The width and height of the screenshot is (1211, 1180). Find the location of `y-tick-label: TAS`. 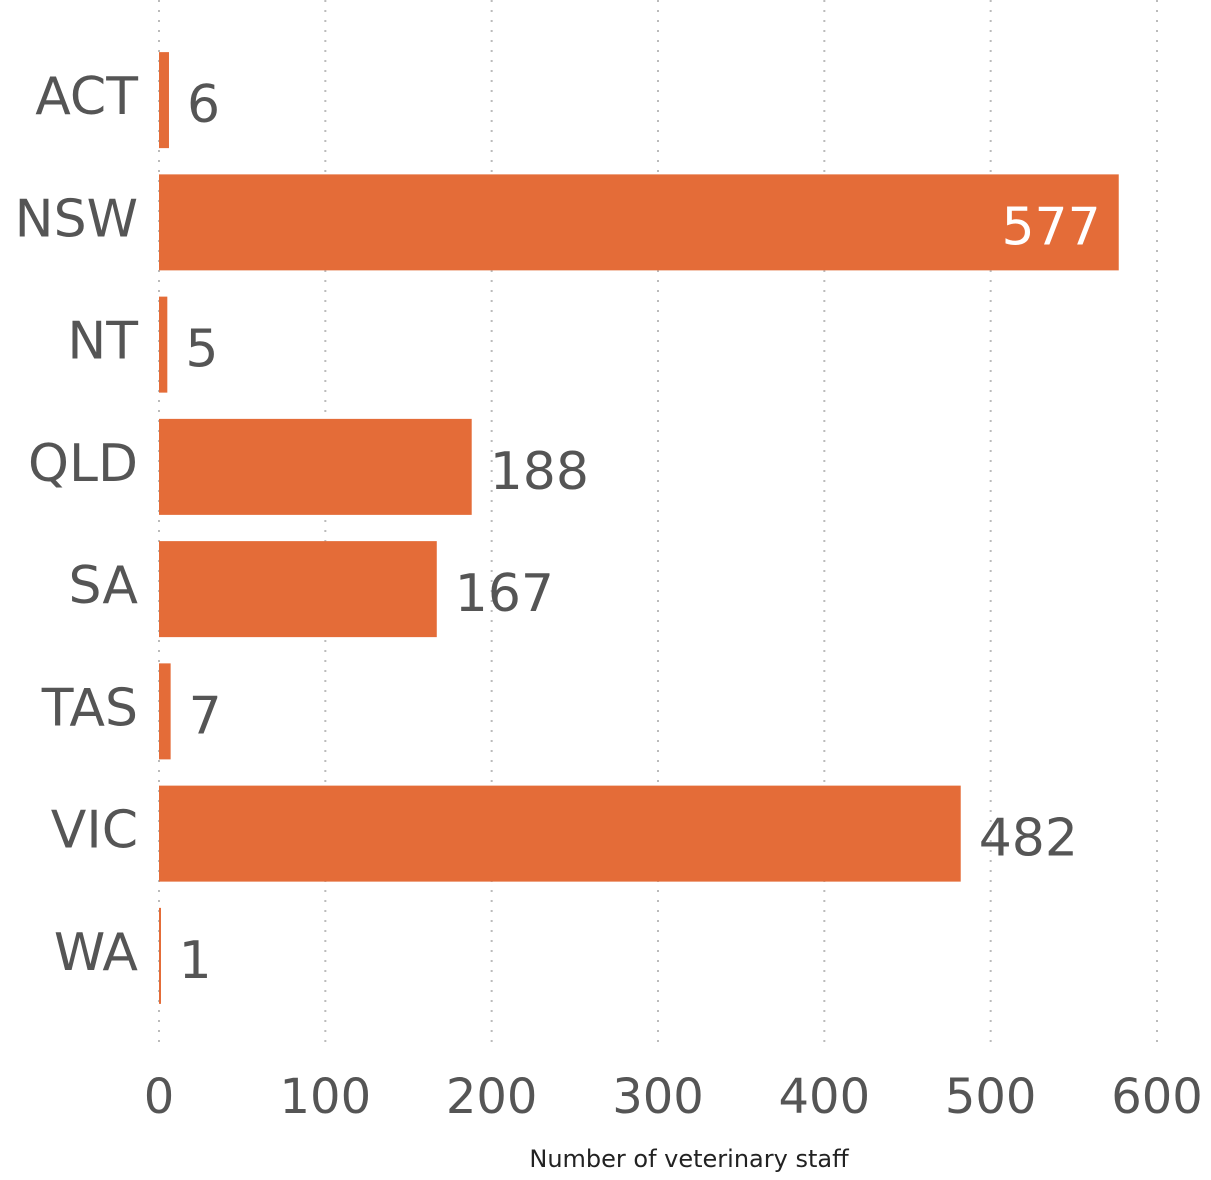

y-tick-label: TAS is located at coordinates (89, 708).